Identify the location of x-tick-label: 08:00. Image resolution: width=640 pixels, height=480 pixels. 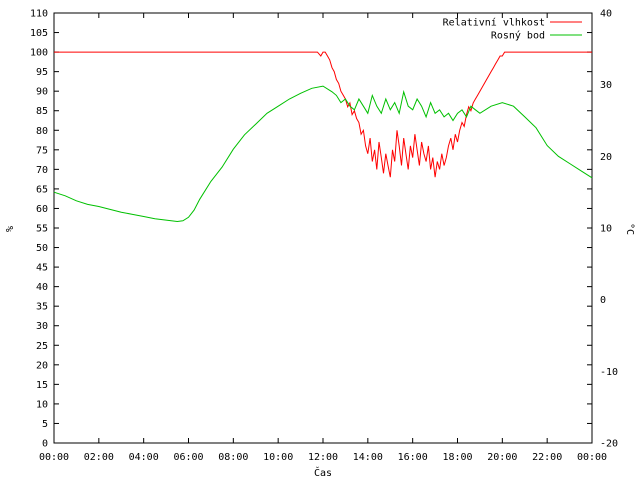
(233, 457).